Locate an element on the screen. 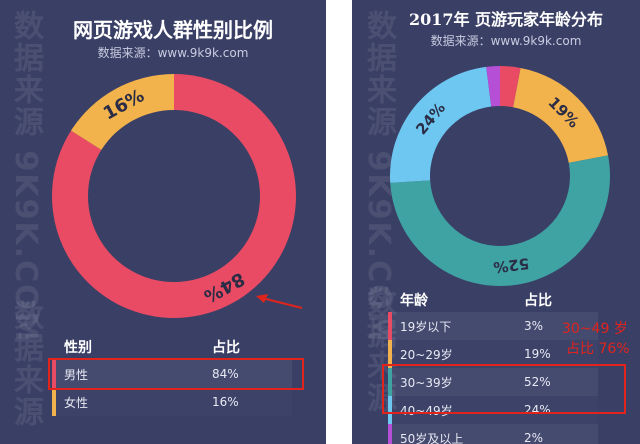 Image resolution: width=640 pixels, height=444 pixels. pointer-arrow is located at coordinates (279, 301).